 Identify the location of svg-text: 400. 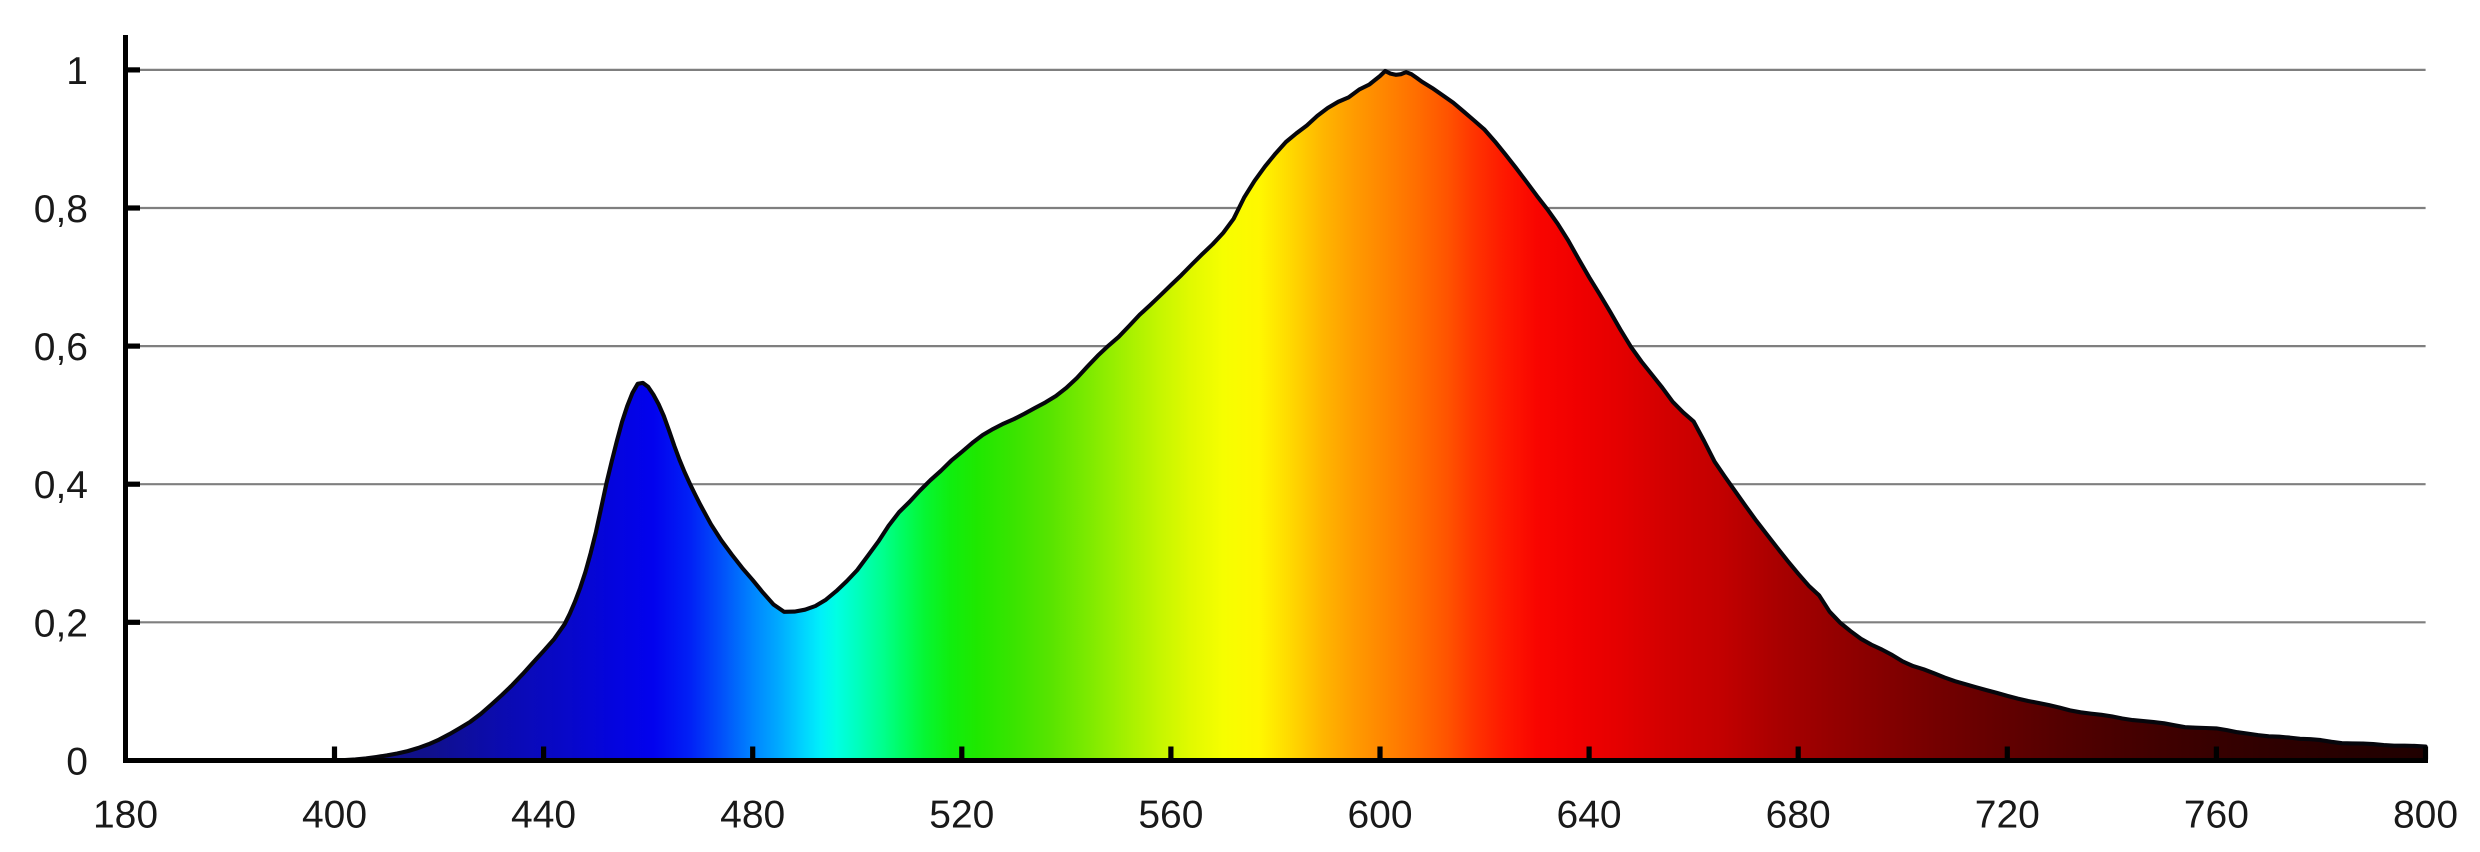
(334, 815).